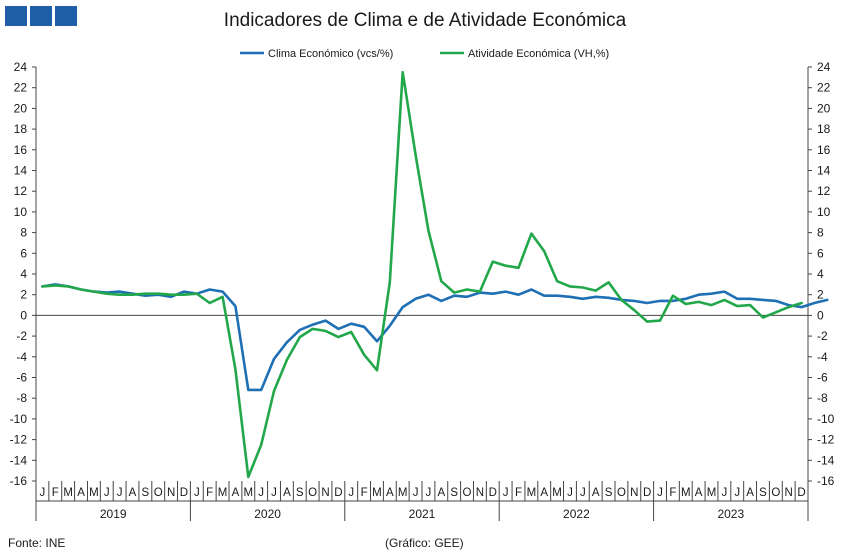  What do you see at coordinates (37, 543) in the screenshot?
I see `source-note: Fonte: INE` at bounding box center [37, 543].